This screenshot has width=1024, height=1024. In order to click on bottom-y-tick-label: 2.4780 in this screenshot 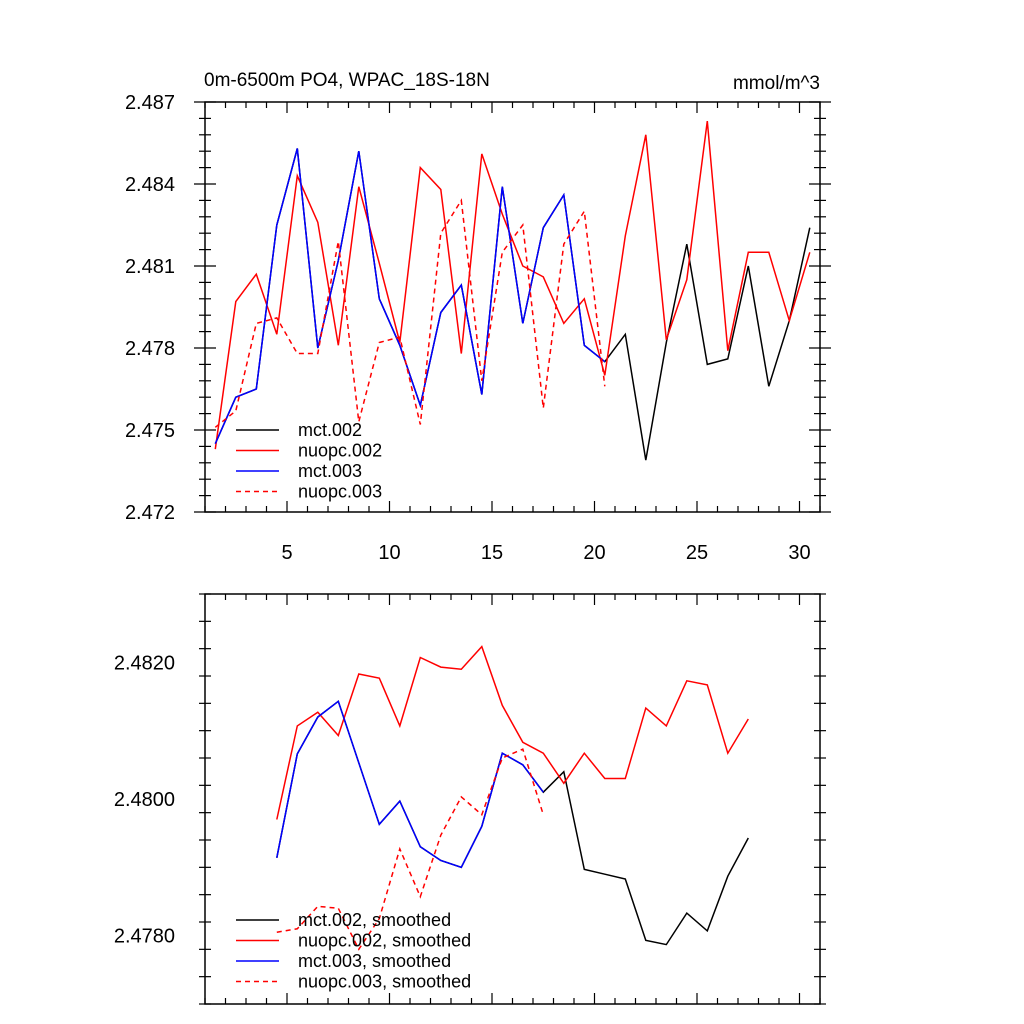, I will do `click(144, 937)`.